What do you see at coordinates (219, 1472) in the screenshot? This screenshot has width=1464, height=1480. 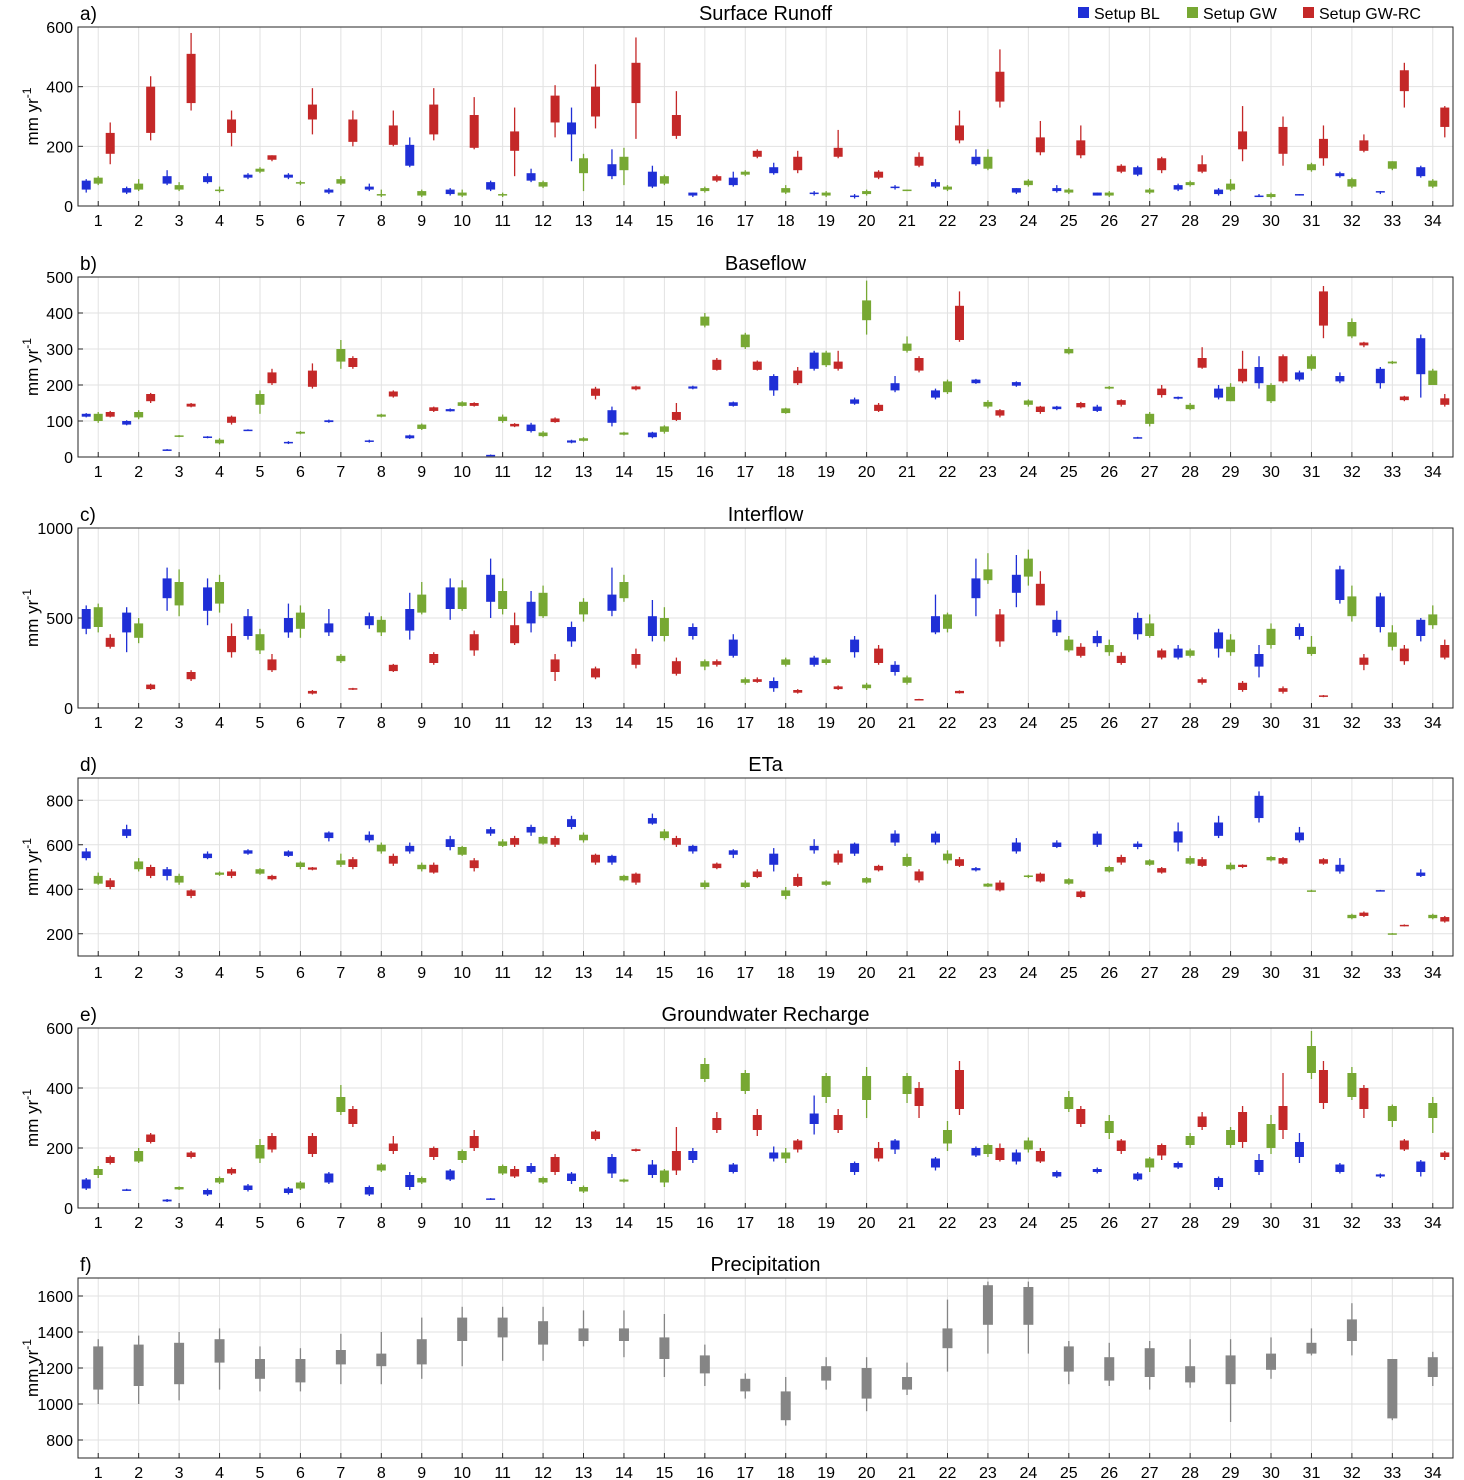 I see `x-tick-label: 4` at bounding box center [219, 1472].